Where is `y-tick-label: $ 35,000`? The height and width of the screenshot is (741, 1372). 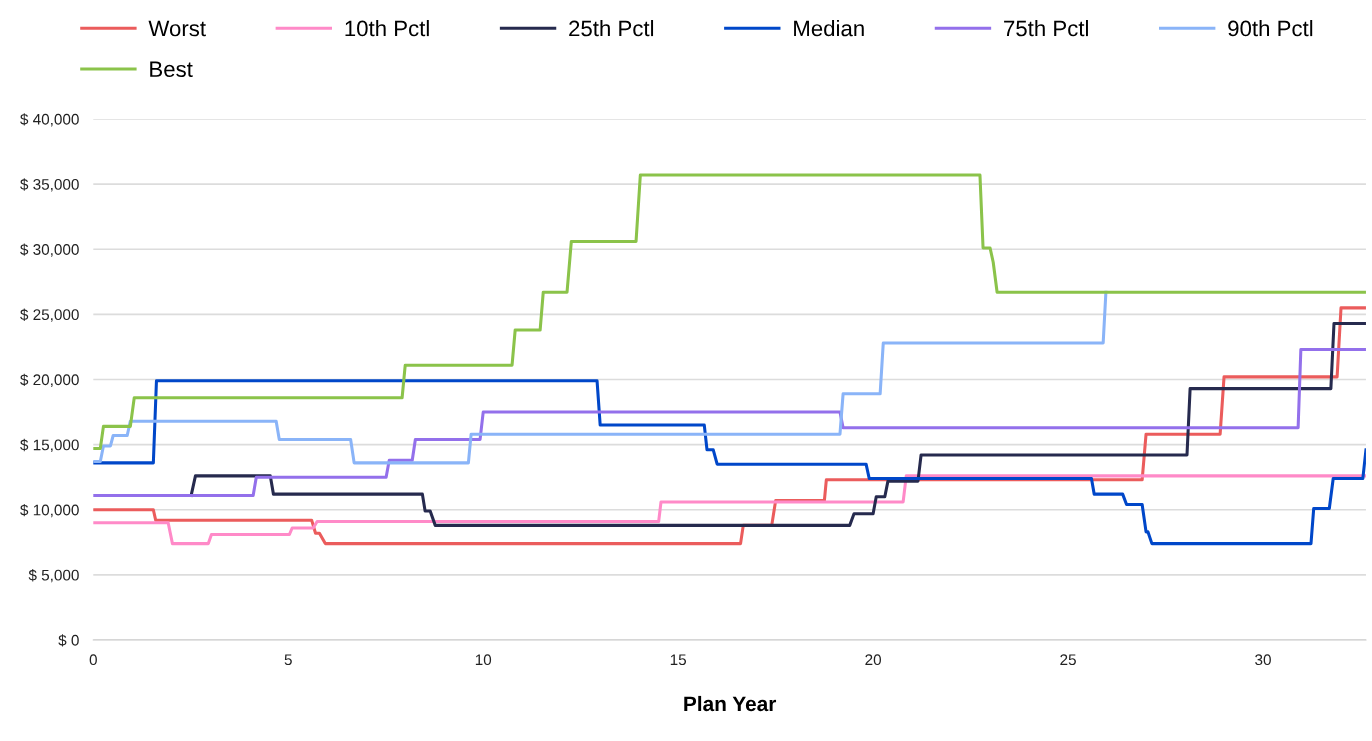
y-tick-label: $ 35,000 is located at coordinates (49, 185).